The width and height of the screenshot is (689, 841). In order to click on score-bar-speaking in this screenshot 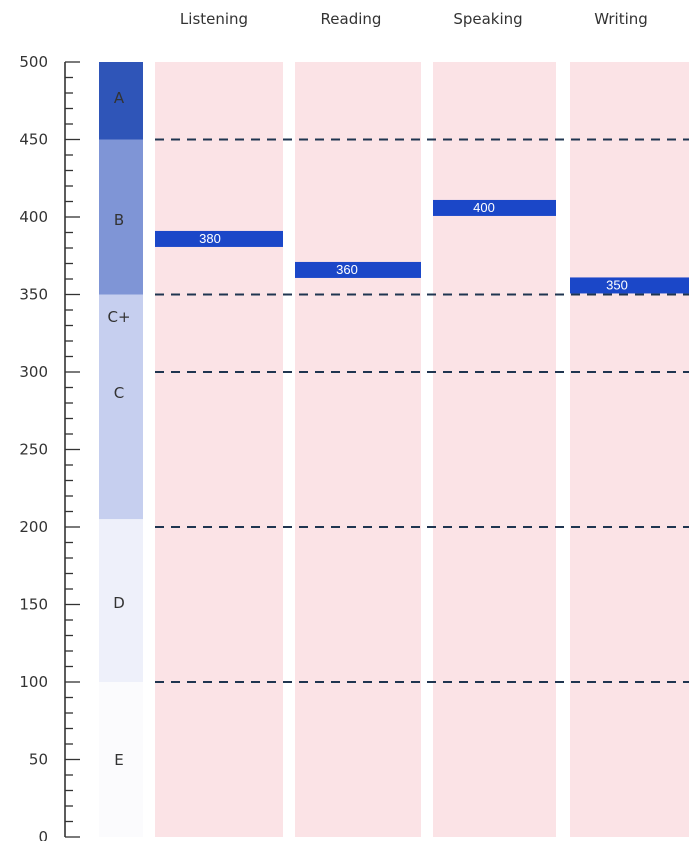, I will do `click(494, 207)`.